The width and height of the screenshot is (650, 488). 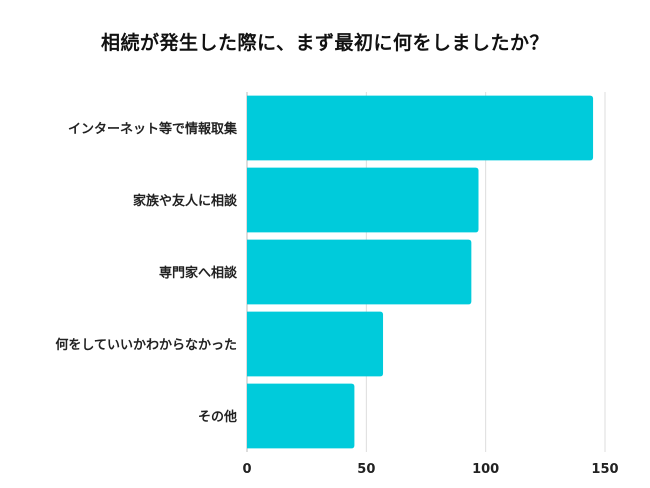 What do you see at coordinates (217, 417) in the screenshot?
I see `category-label: その他` at bounding box center [217, 417].